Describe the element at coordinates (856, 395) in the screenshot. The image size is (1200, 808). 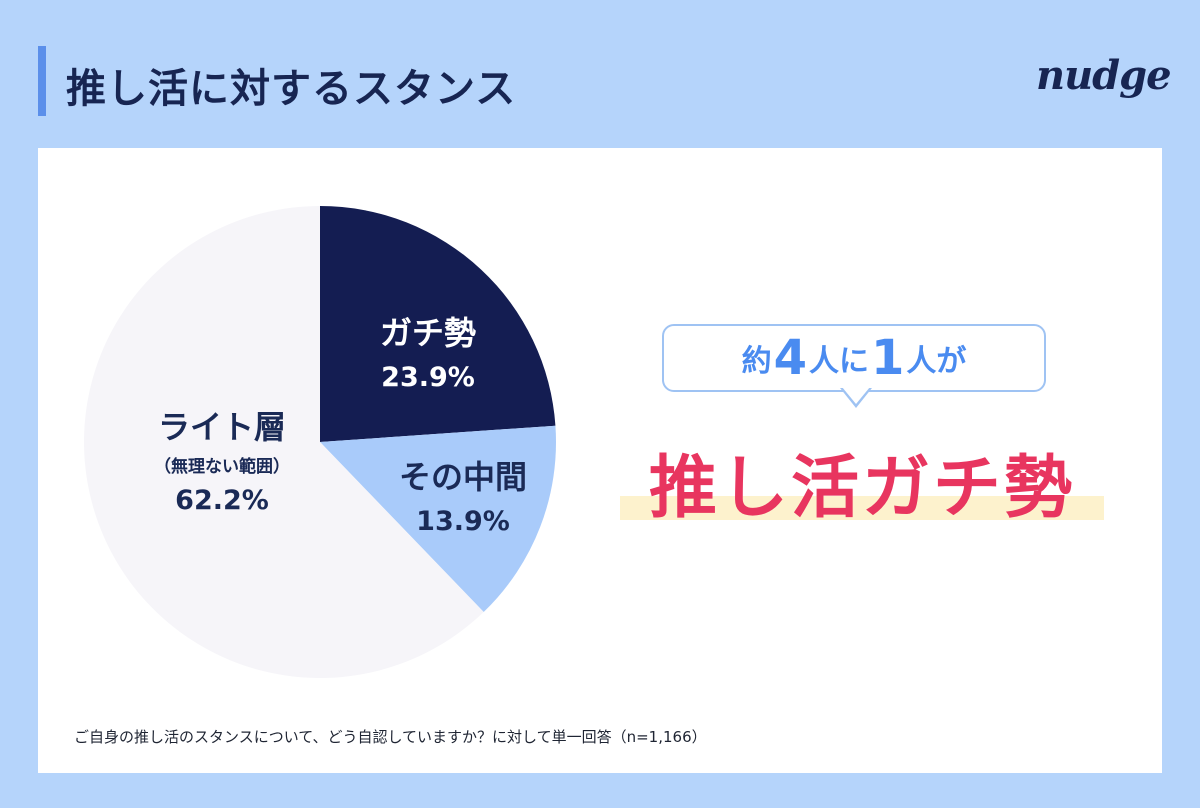
I see `bubble-tail-fill` at that location.